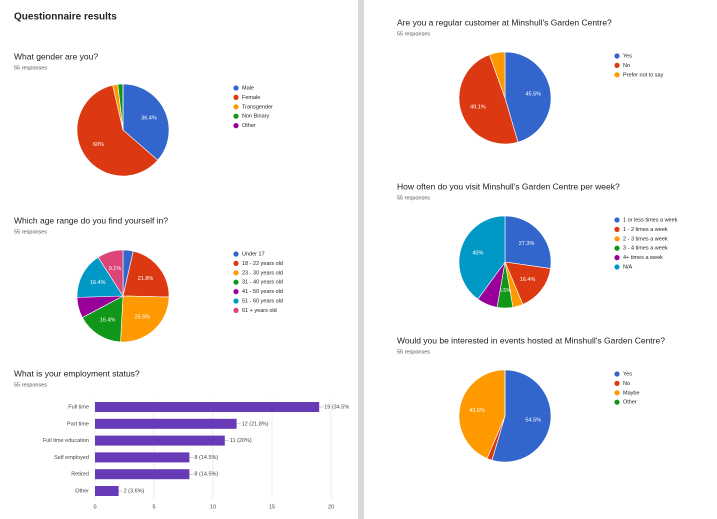  Describe the element at coordinates (255, 424) in the screenshot. I see `bar-label: 12 (21.8%)` at that location.